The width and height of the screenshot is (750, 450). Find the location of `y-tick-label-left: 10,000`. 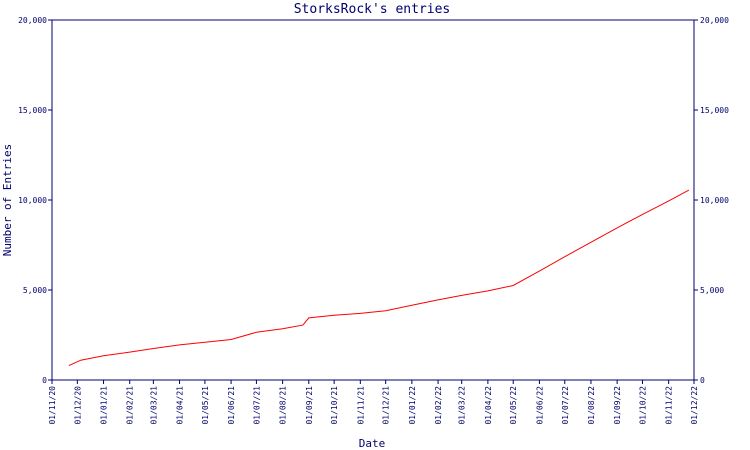

y-tick-label-left: 10,000 is located at coordinates (32, 200).